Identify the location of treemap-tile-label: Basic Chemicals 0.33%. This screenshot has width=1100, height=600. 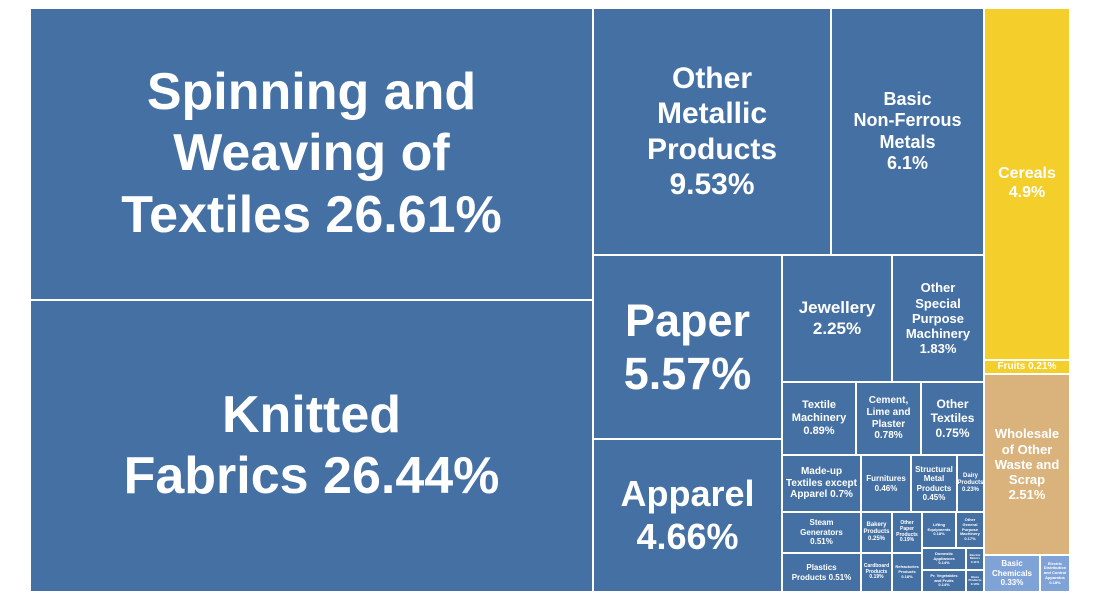
(1012, 573).